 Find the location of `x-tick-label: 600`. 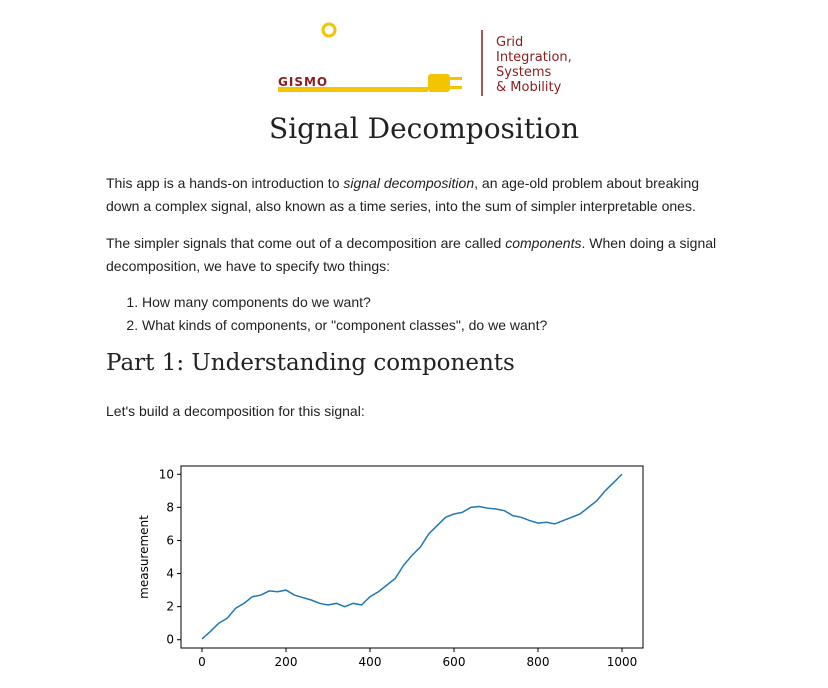

x-tick-label: 600 is located at coordinates (454, 662).